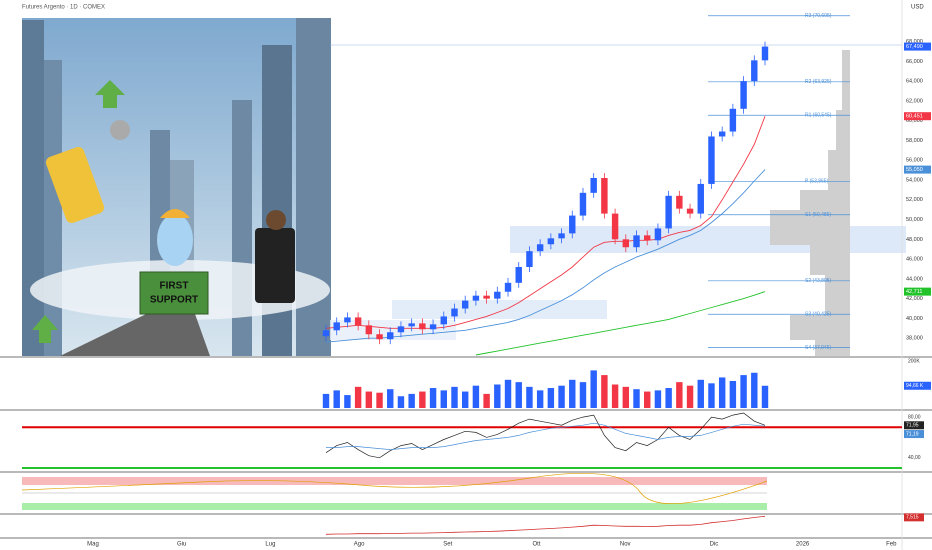 This screenshot has width=932, height=550. Describe the element at coordinates (912, 434) in the screenshot. I see `rsi-last: 71,19` at that location.